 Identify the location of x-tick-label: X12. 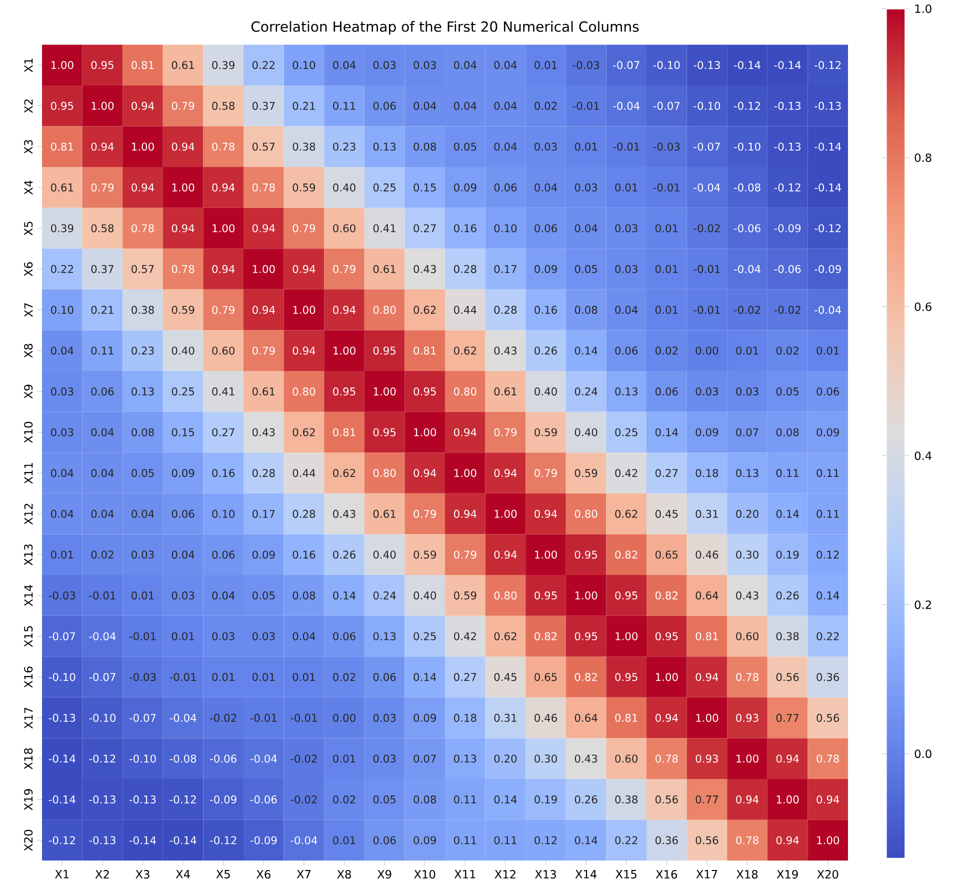
(505, 874).